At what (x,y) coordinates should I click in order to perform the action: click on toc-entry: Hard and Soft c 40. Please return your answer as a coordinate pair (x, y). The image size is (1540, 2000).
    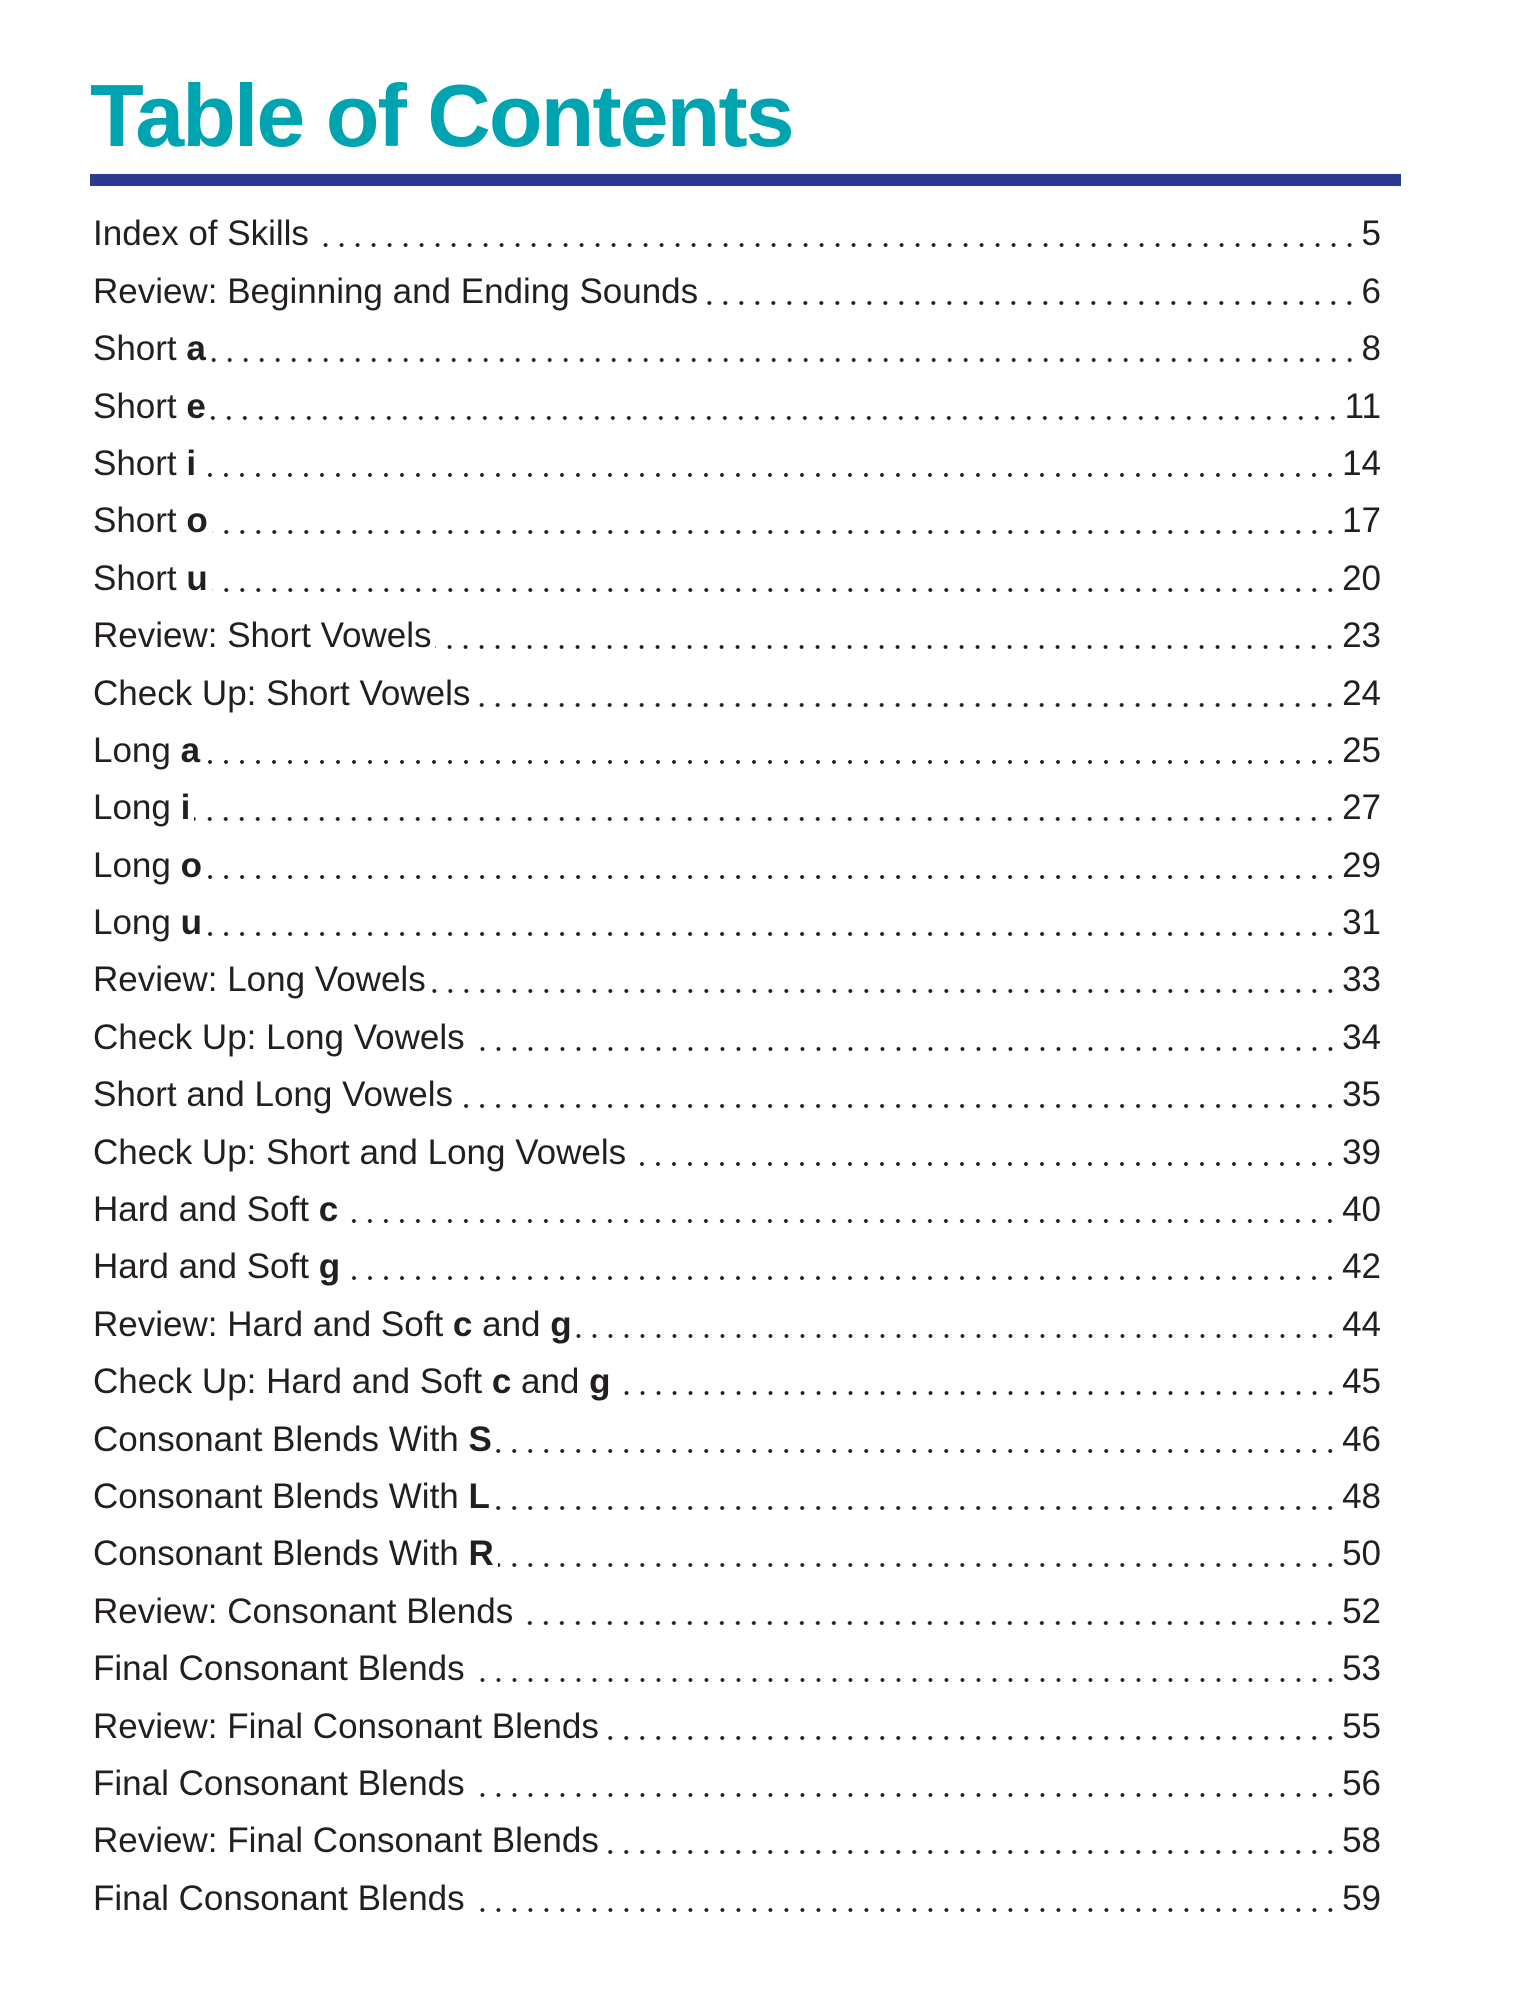
    Looking at the image, I should click on (737, 1209).